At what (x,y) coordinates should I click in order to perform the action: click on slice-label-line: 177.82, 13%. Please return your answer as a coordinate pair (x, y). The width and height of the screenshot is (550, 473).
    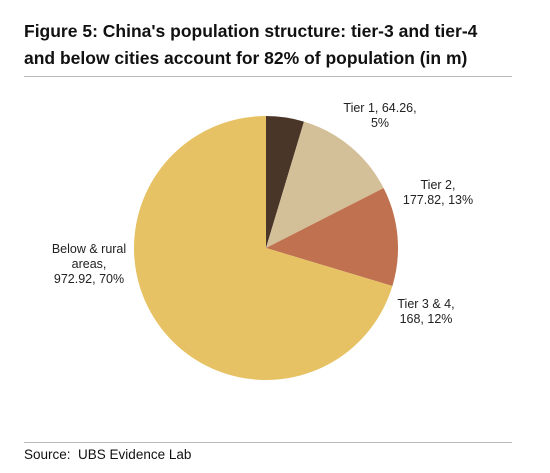
    Looking at the image, I should click on (438, 200).